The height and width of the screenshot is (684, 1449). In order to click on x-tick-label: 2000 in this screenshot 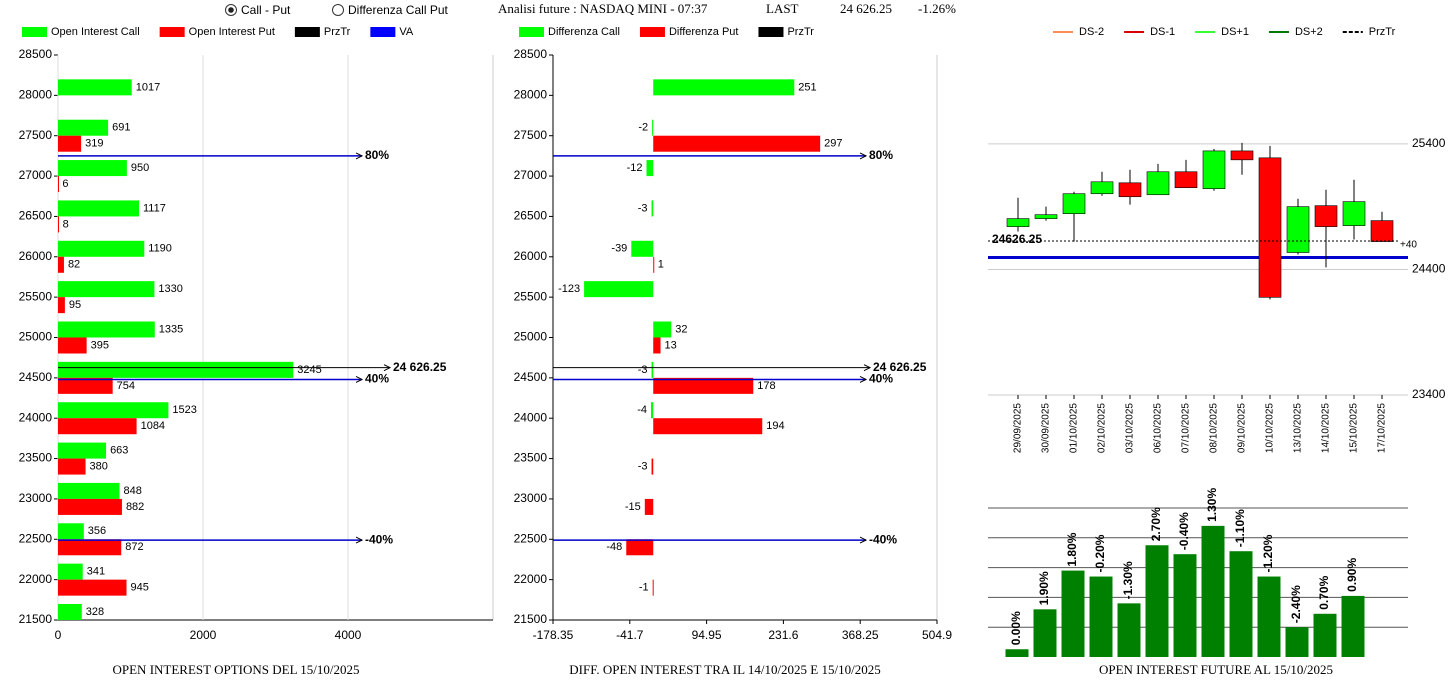, I will do `click(203, 635)`.